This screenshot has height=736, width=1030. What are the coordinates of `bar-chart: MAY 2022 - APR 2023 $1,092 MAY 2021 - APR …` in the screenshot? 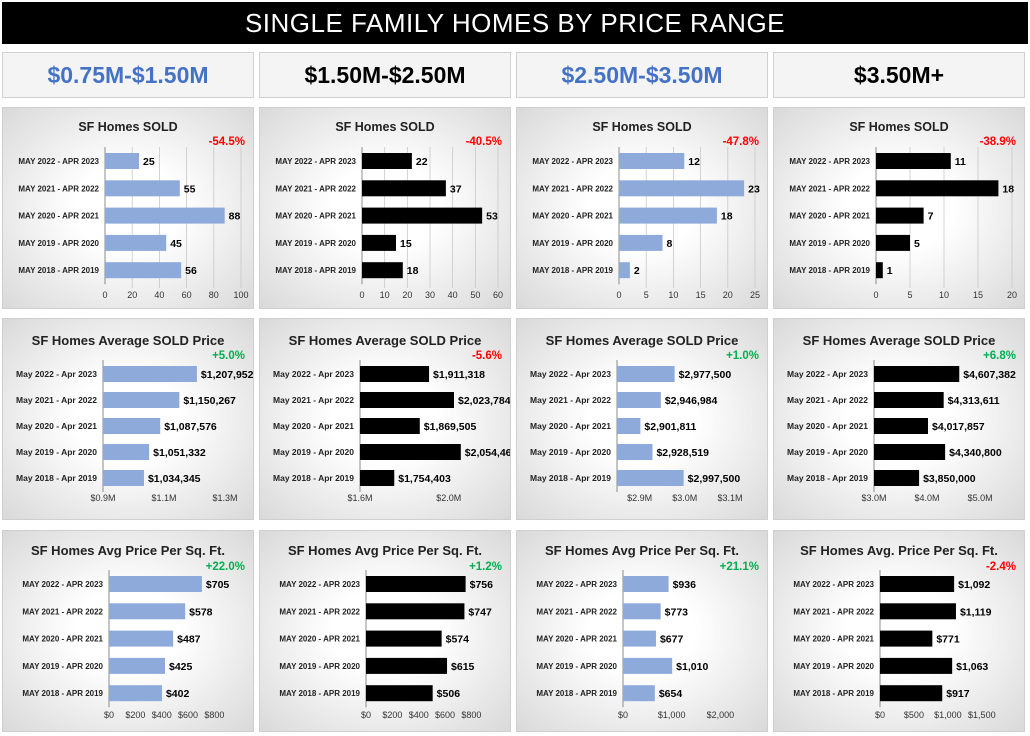 It's located at (894, 645).